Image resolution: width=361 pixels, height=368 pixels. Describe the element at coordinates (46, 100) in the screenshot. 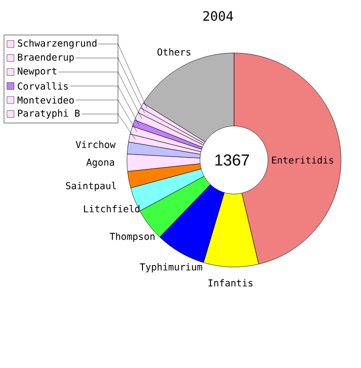

I see `legend-label: Montevideo` at that location.